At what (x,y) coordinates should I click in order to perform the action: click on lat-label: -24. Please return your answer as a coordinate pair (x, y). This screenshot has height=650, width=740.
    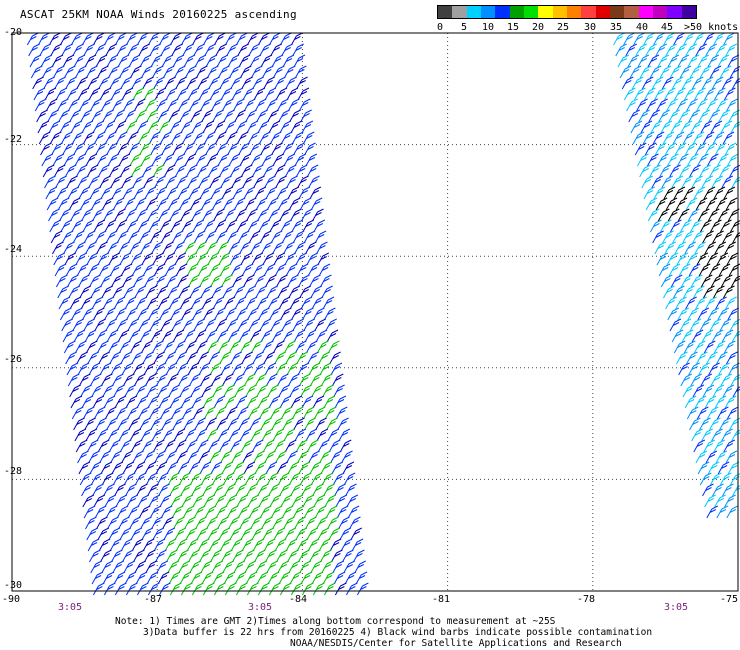
    Looking at the image, I should click on (13, 249).